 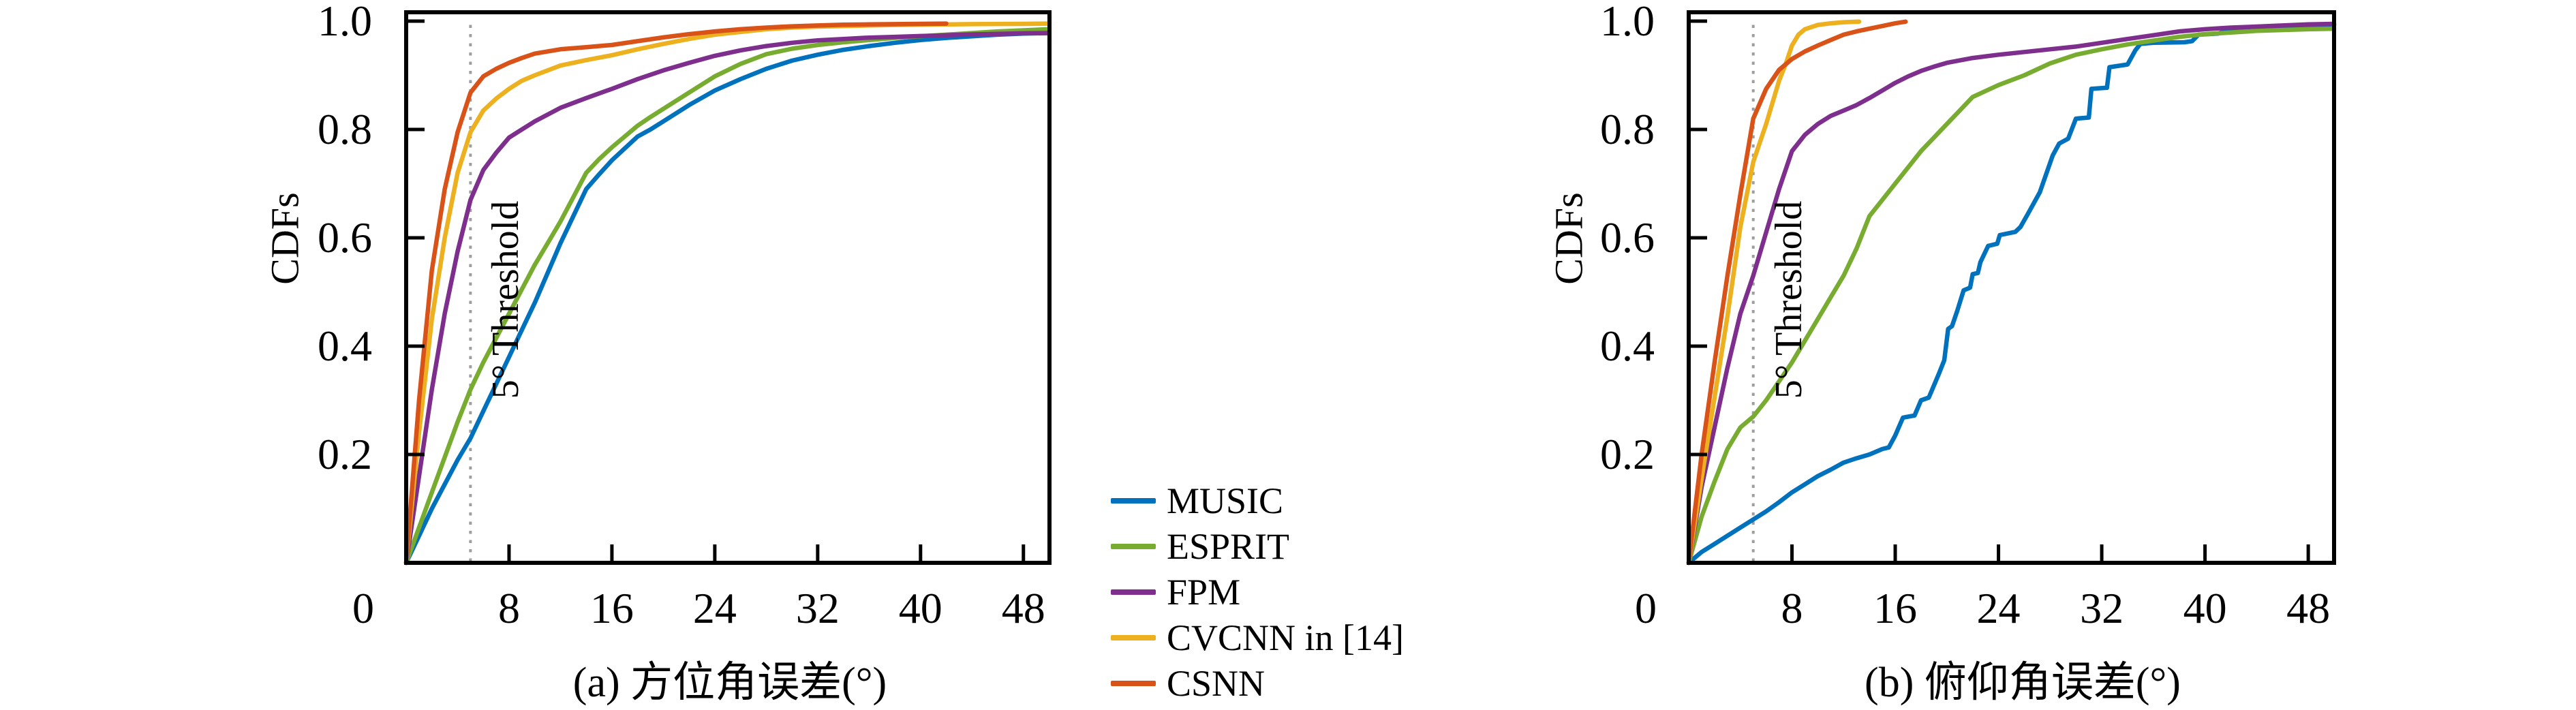 I want to click on y-axis-title-b: CDFs, so click(x=1569, y=238).